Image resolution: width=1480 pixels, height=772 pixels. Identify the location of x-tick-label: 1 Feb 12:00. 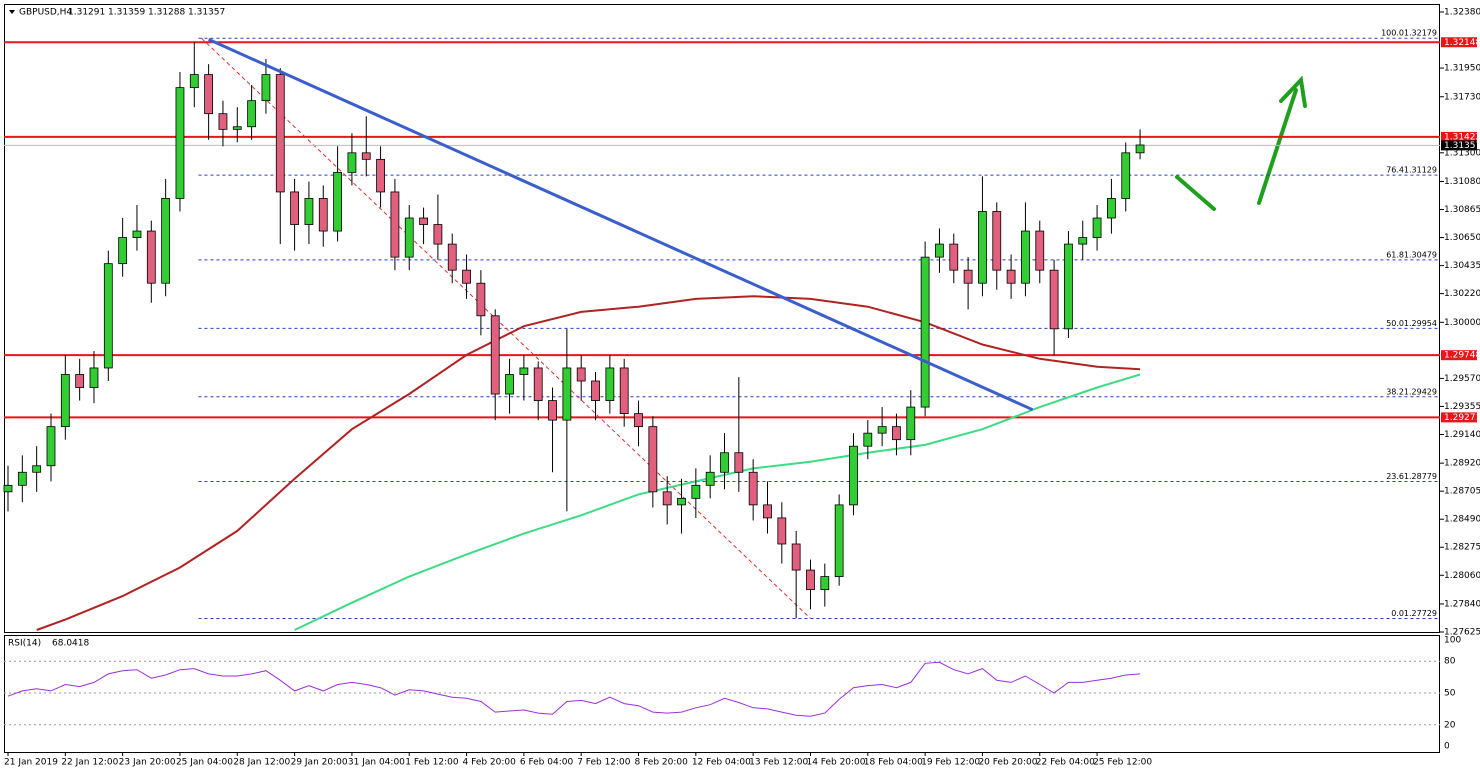
(432, 763).